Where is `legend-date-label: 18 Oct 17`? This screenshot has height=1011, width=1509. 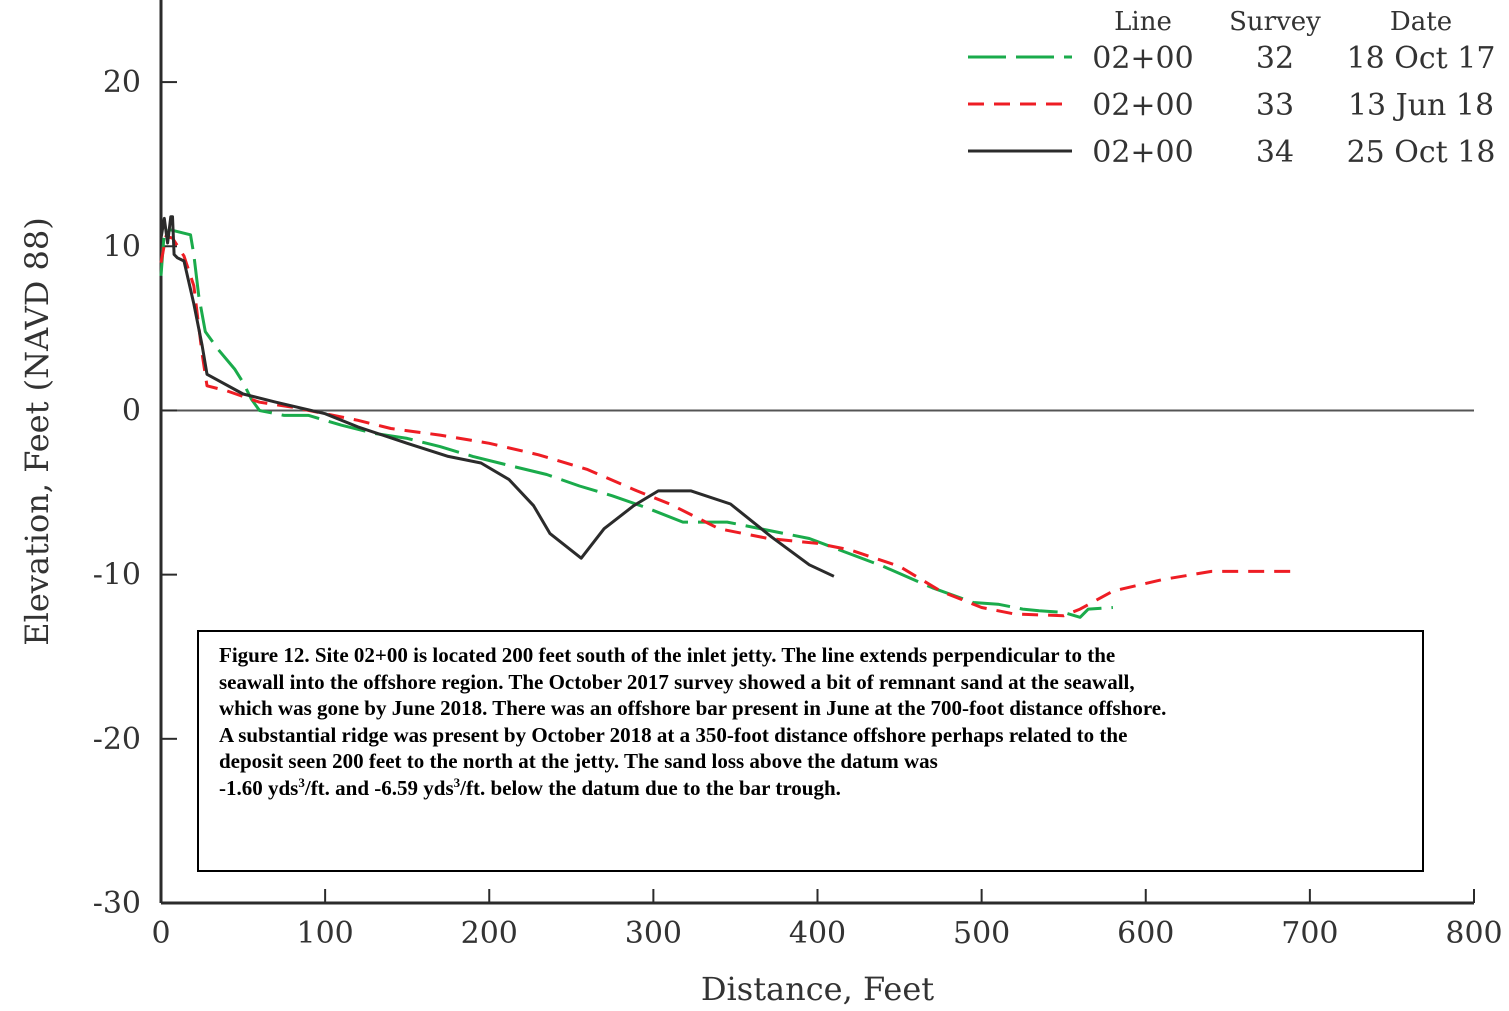 legend-date-label: 18 Oct 17 is located at coordinates (1421, 58).